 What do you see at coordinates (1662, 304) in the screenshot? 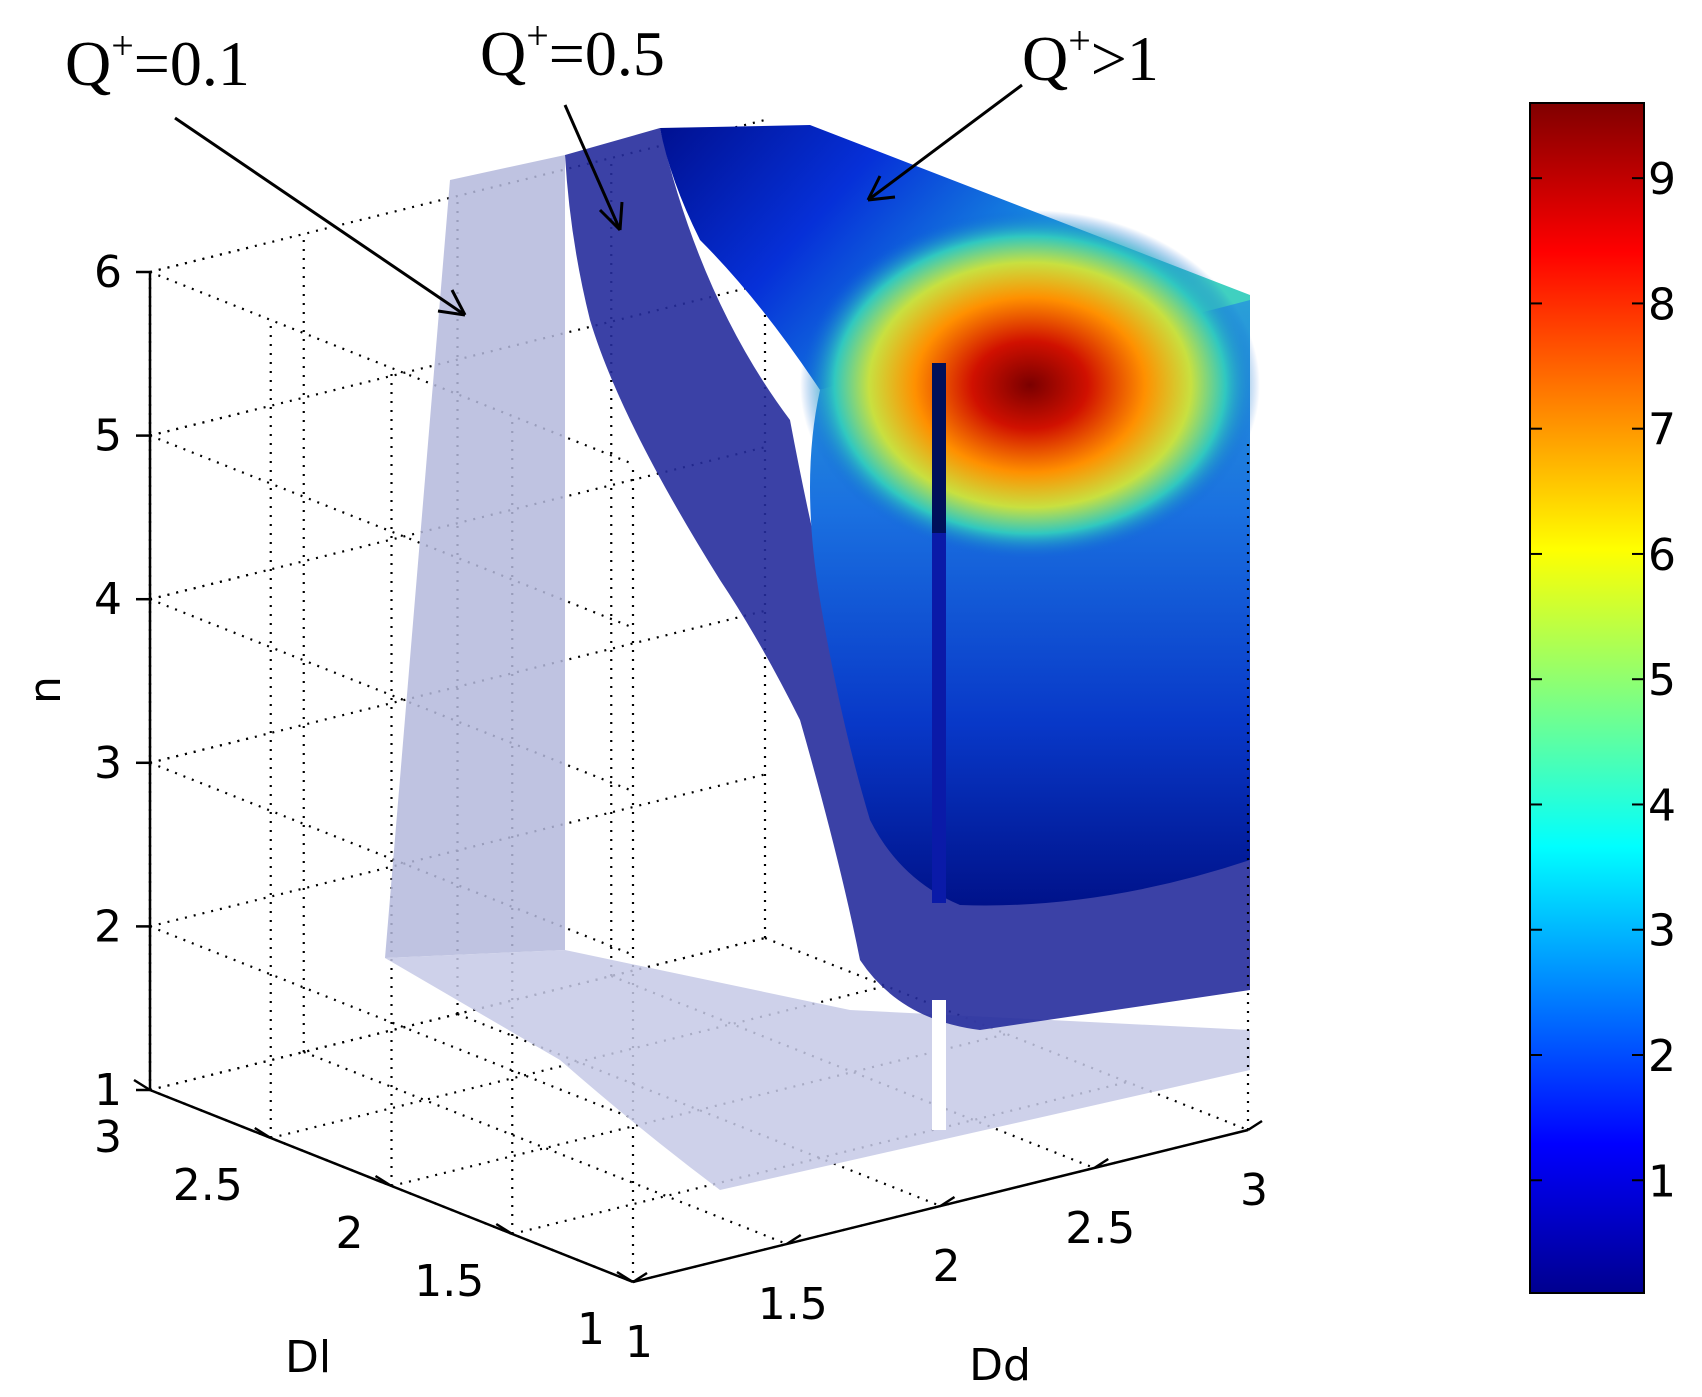
I see `colorbar-tick-label: 8` at bounding box center [1662, 304].